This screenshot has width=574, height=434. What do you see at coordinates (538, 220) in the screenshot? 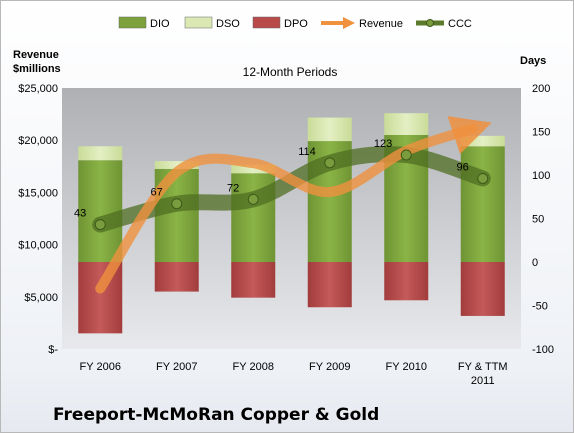
I see `right-tick-label: 50` at bounding box center [538, 220].